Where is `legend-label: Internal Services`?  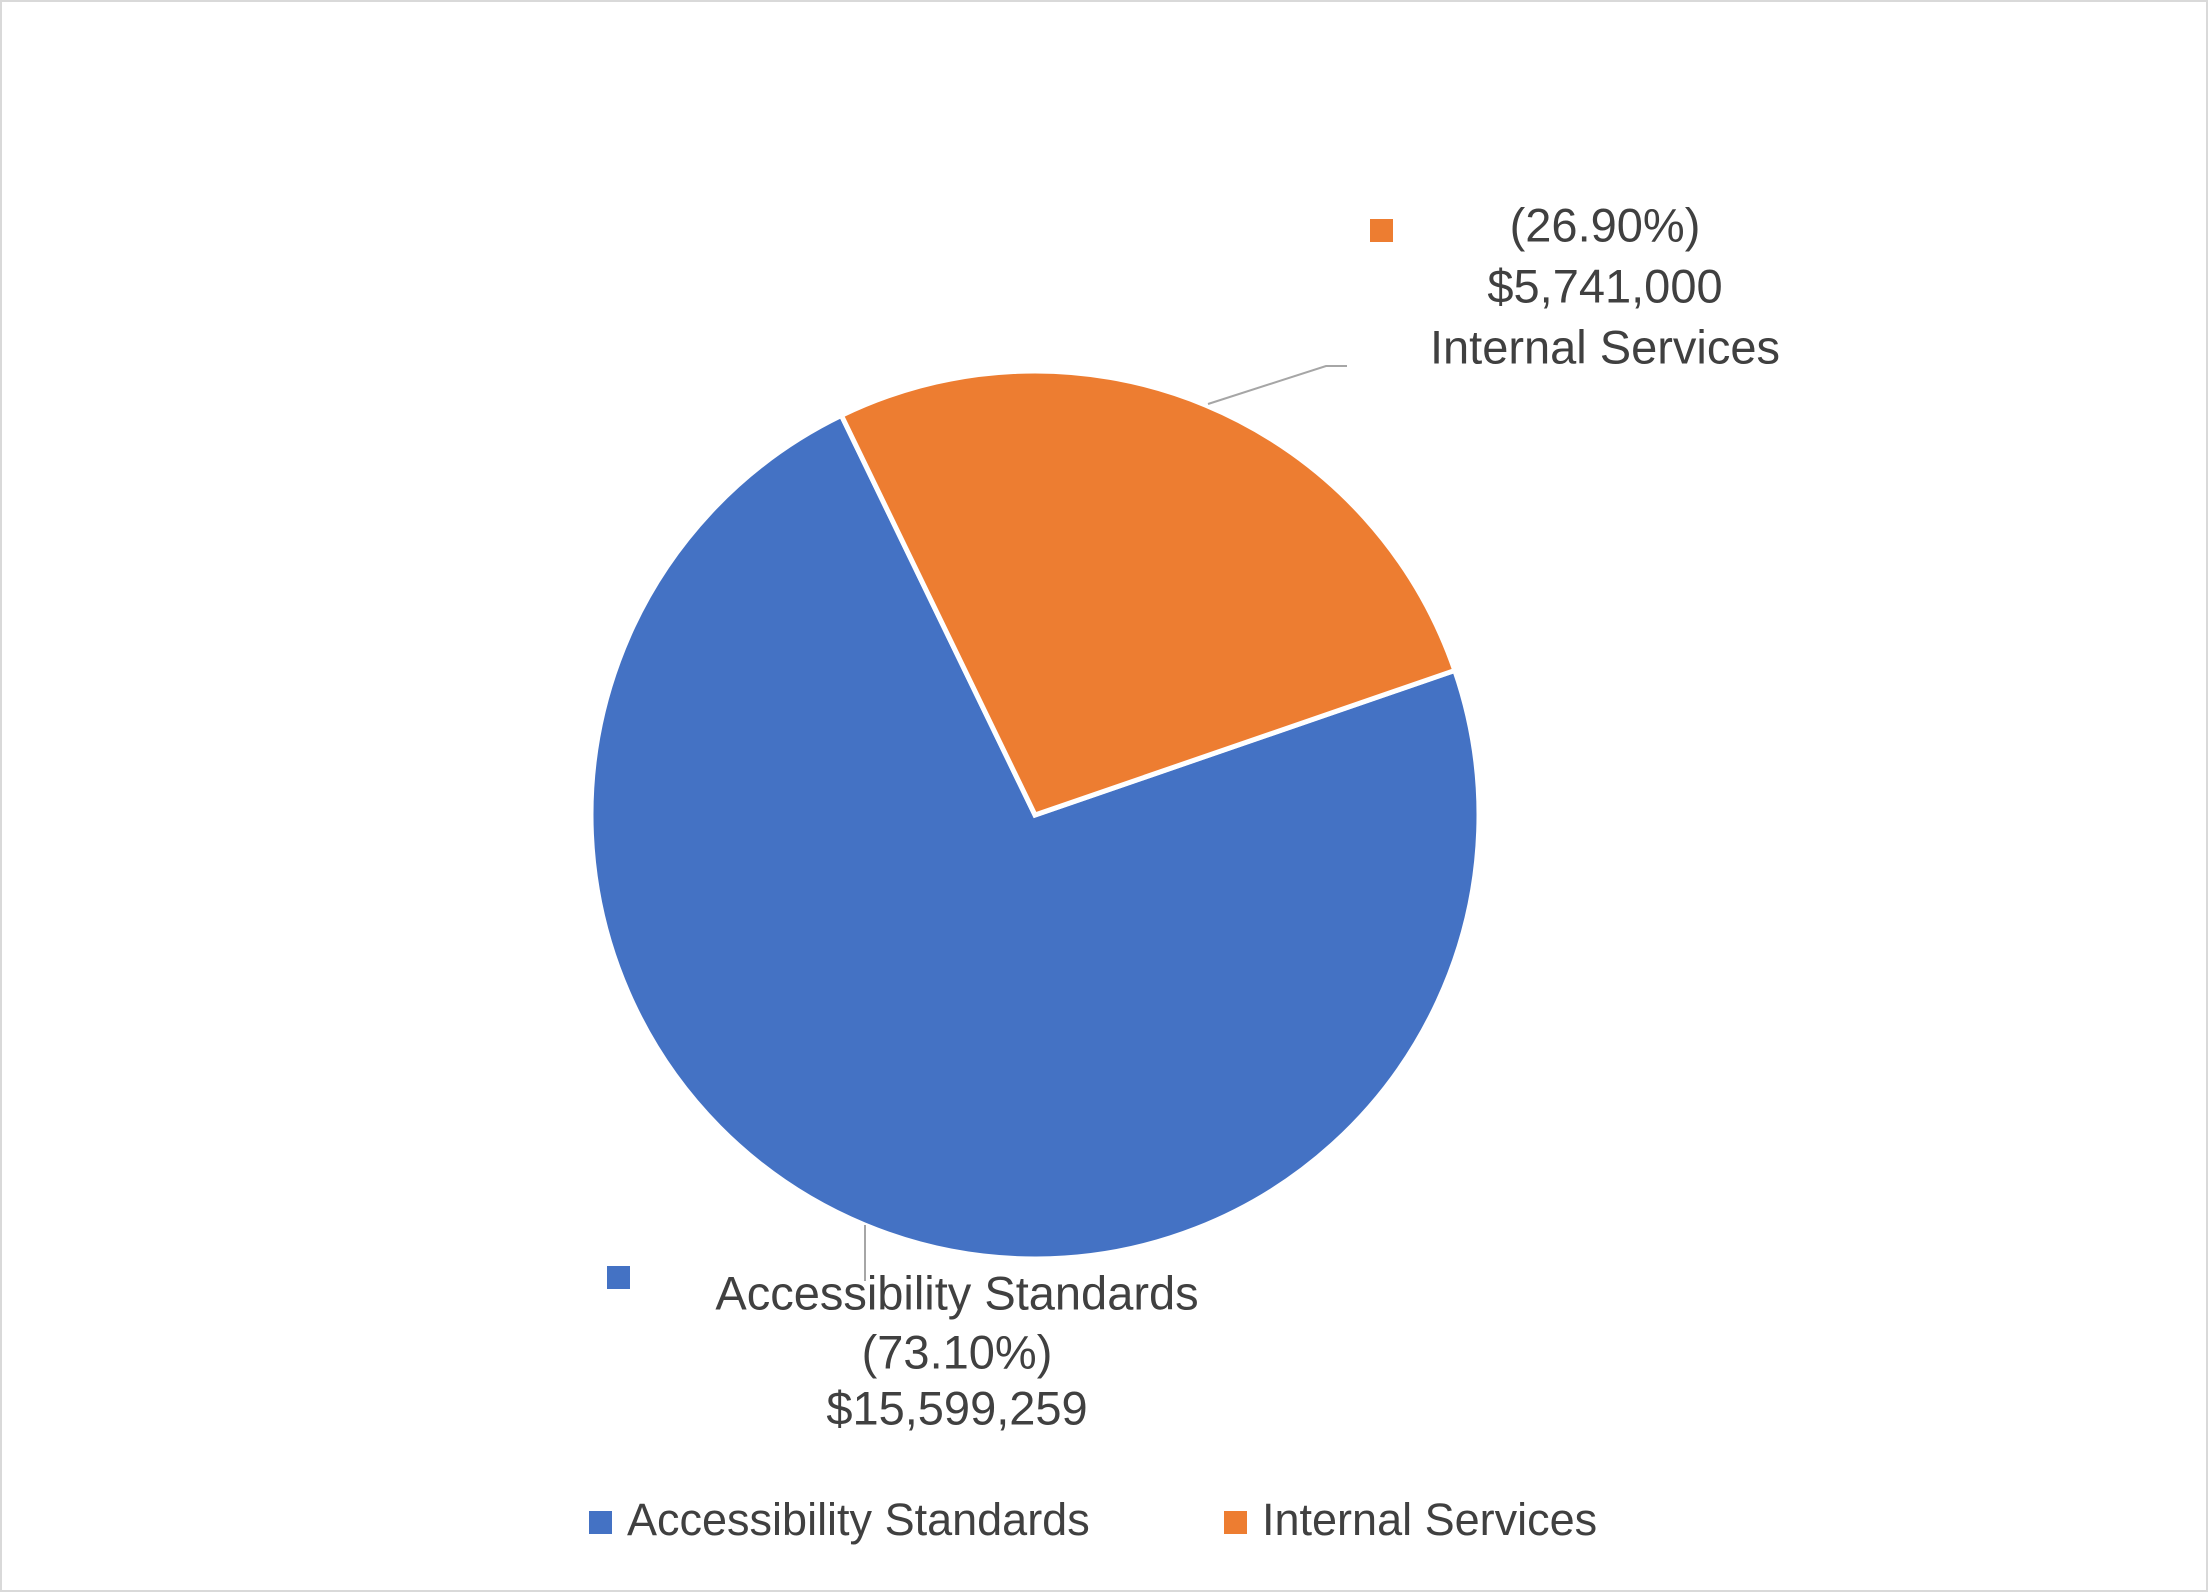
legend-label: Internal Services is located at coordinates (1429, 1519).